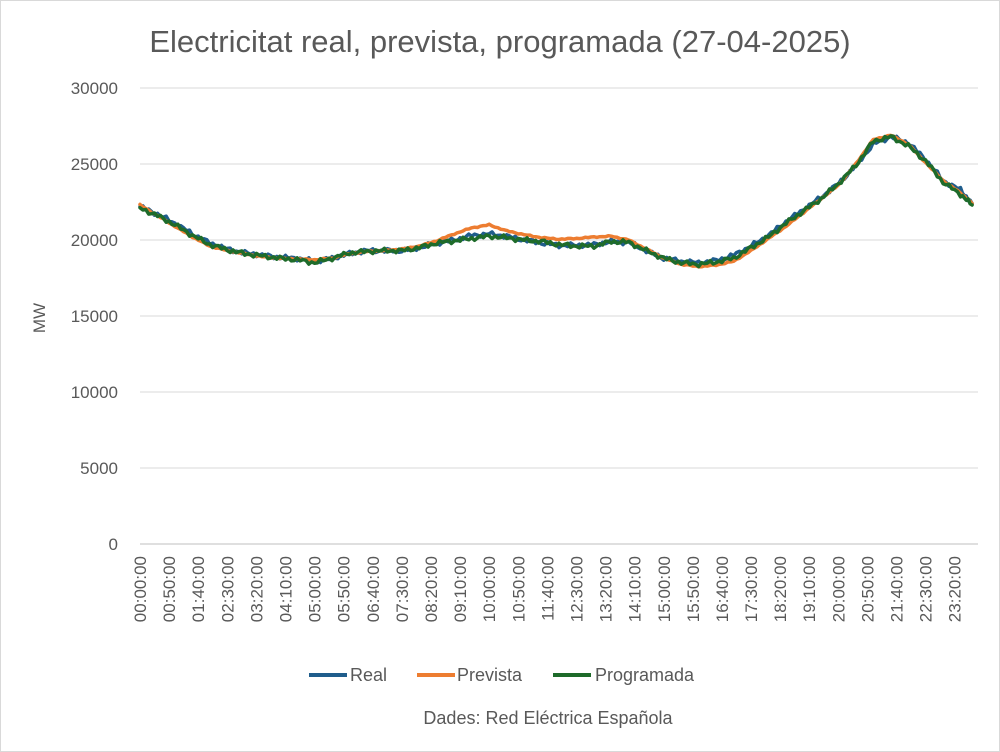 The height and width of the screenshot is (752, 1000). I want to click on y-tick-label: 25000, so click(94, 164).